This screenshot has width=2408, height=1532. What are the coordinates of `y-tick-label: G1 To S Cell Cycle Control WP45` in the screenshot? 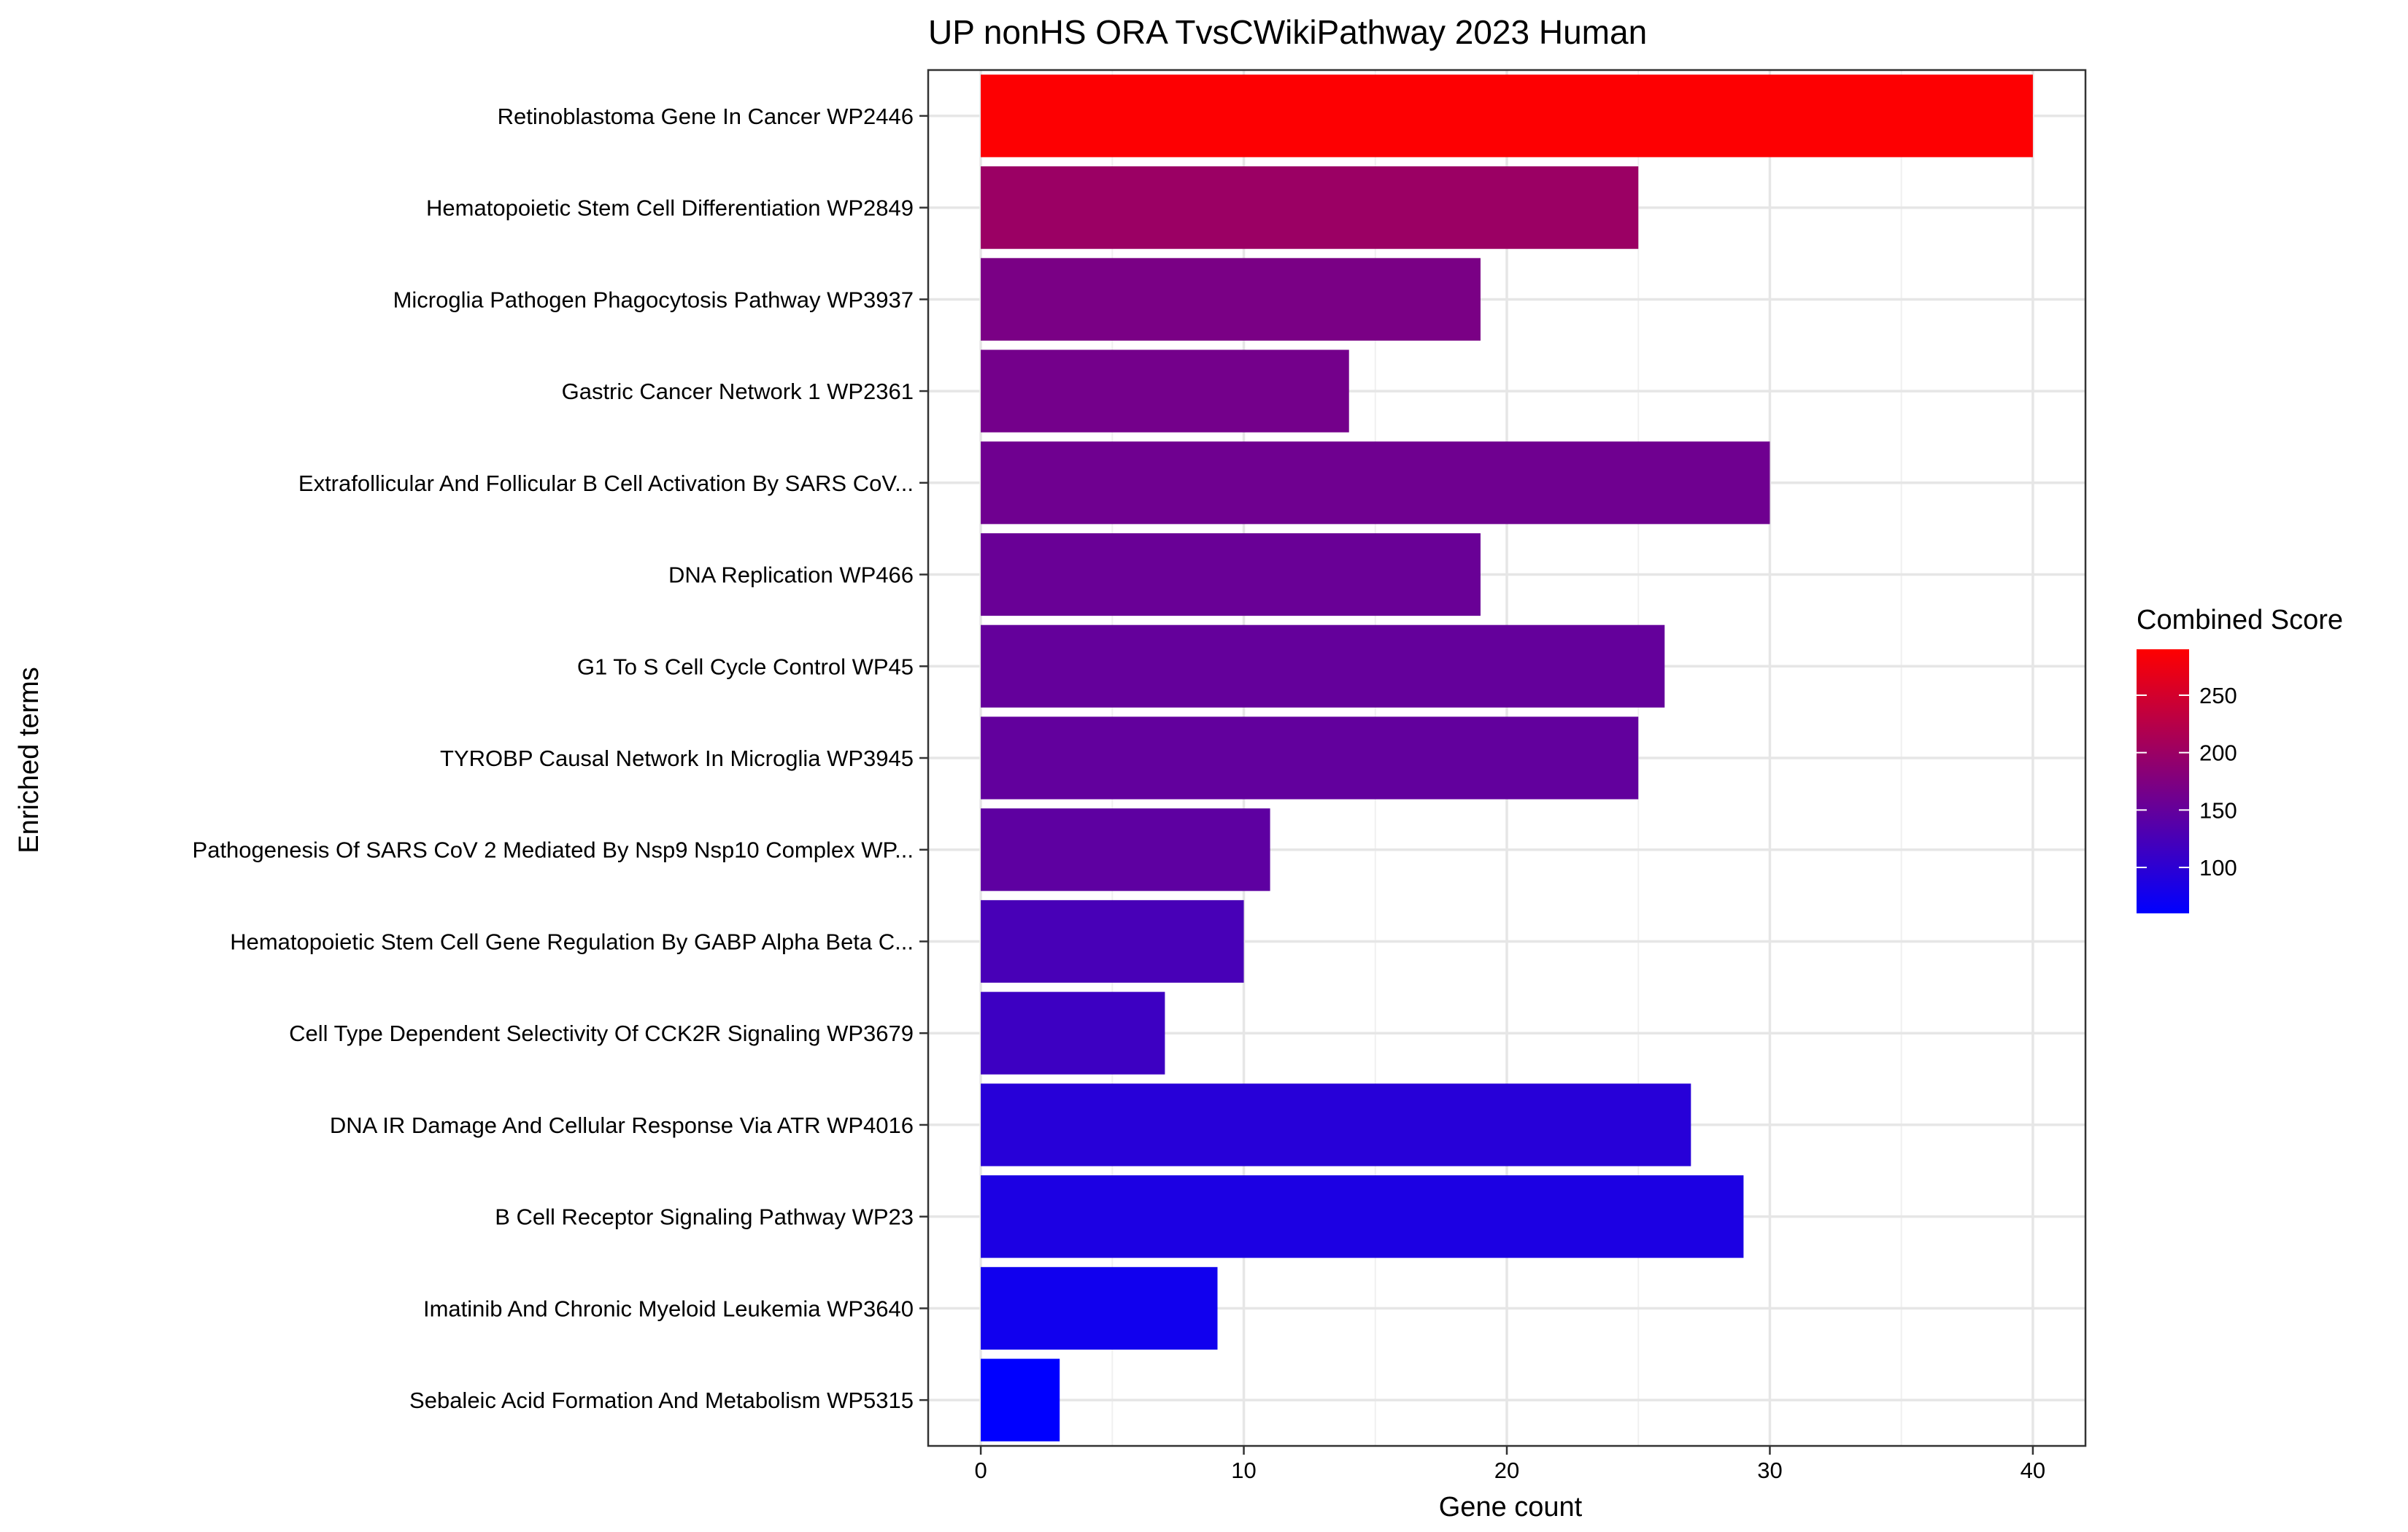 It's located at (745, 667).